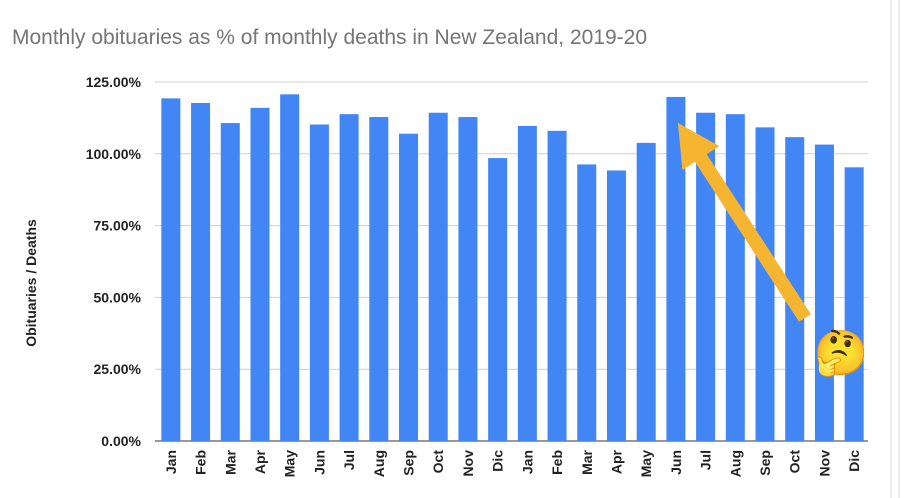 The height and width of the screenshot is (498, 902). I want to click on thinking-face-icon: 🤔, so click(841, 353).